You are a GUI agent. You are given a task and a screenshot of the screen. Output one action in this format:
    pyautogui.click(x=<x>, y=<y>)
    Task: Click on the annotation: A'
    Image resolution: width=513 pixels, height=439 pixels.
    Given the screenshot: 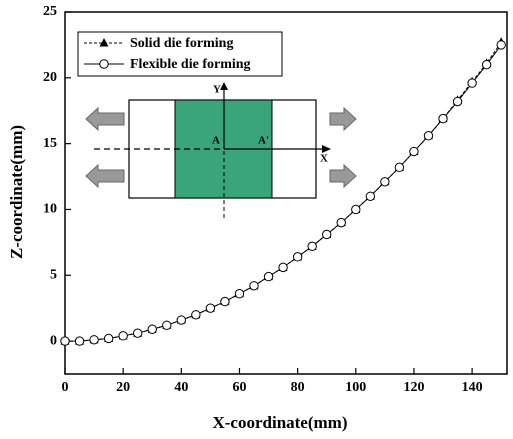 What is the action you would take?
    pyautogui.click(x=263, y=141)
    